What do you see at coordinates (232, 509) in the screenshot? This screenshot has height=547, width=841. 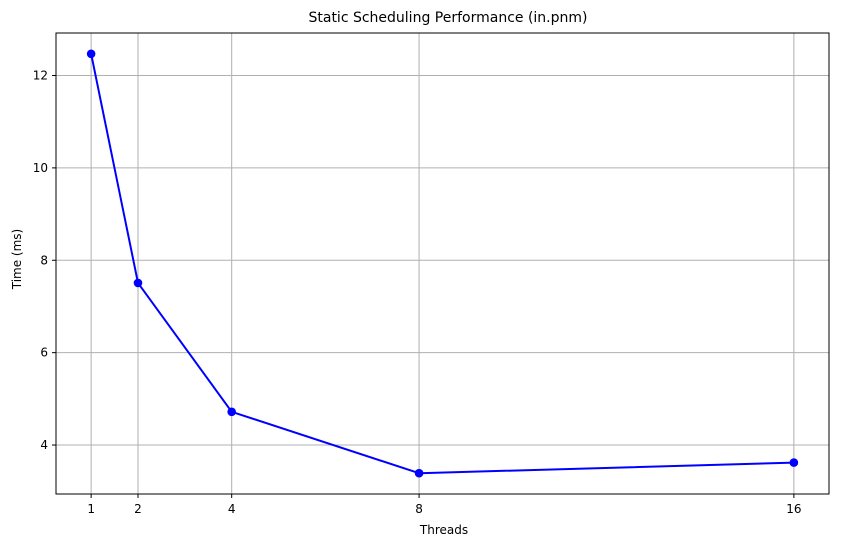 I see `x-tick-label: 4` at bounding box center [232, 509].